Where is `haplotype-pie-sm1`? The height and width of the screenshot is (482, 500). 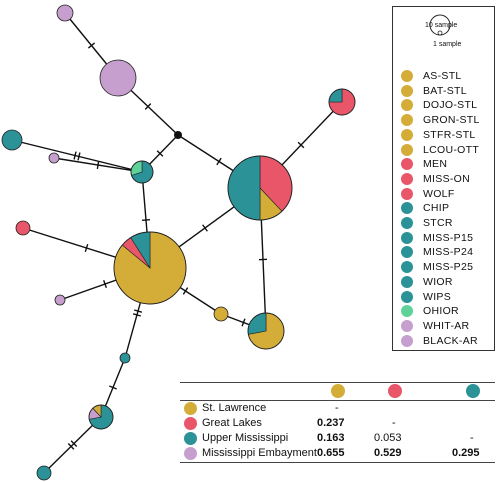 haplotype-pie-sm1 is located at coordinates (125, 358).